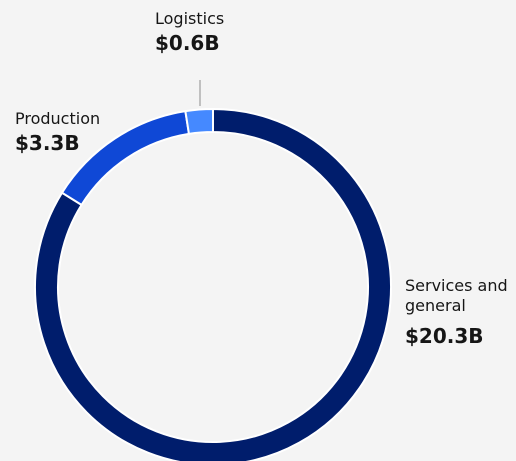  What do you see at coordinates (47, 143) in the screenshot?
I see `value-label: $3.3B` at bounding box center [47, 143].